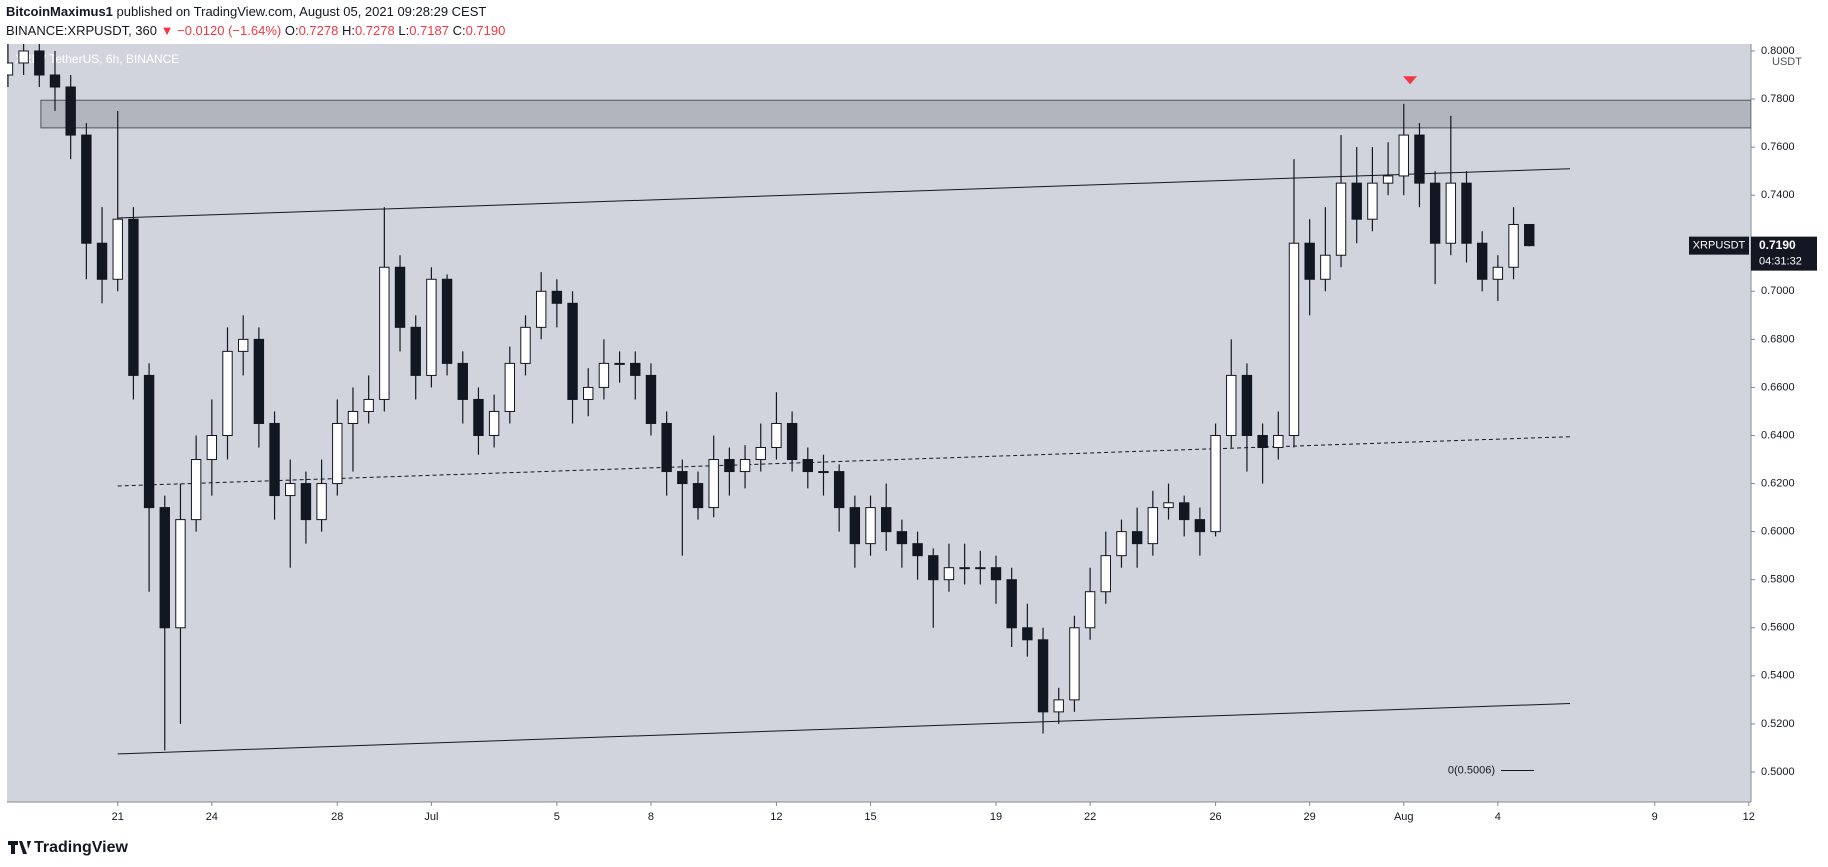 This screenshot has height=867, width=1828. I want to click on y-tick-label: 0.6600, so click(1778, 387).